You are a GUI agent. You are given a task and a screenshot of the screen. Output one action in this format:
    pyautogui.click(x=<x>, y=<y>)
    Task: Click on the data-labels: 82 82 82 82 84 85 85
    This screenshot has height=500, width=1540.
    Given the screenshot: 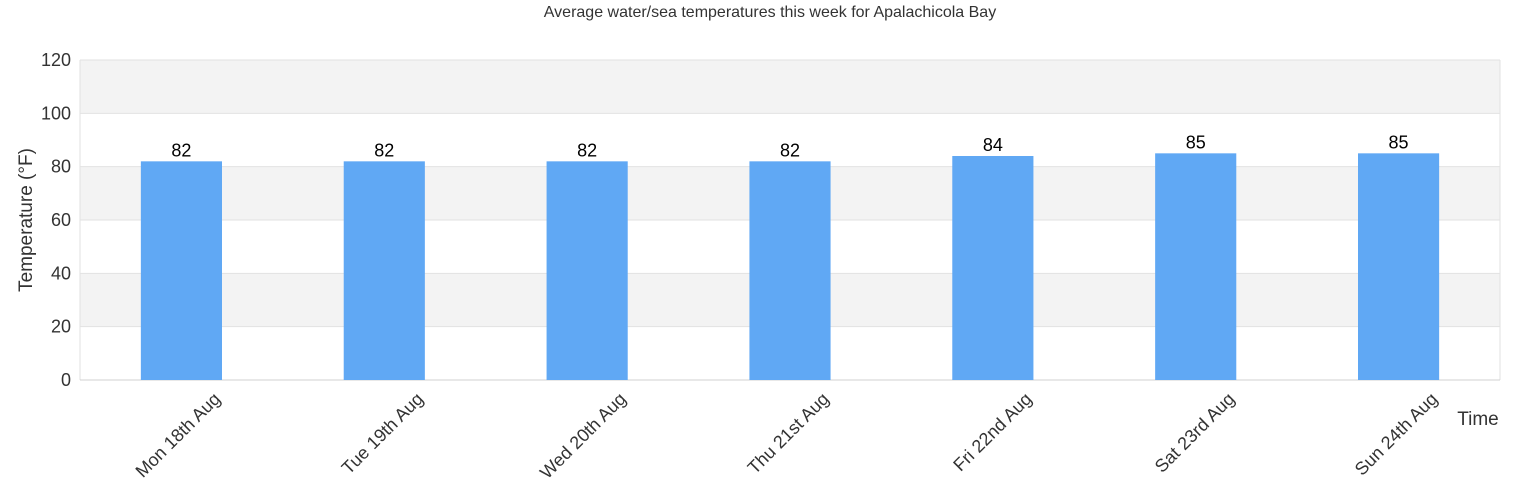 What is the action you would take?
    pyautogui.click(x=789, y=146)
    